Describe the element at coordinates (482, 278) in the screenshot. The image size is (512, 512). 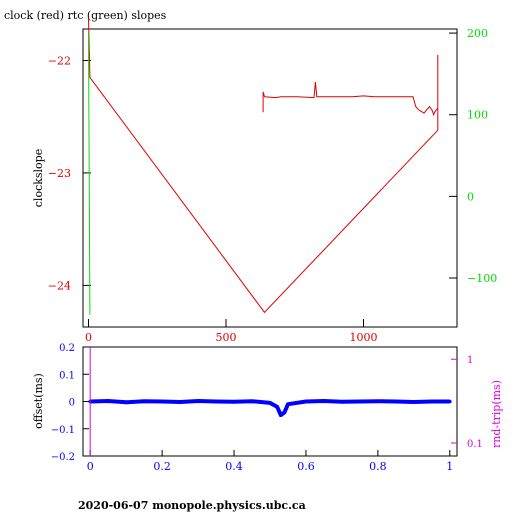
I see `y2-tick-label: −100` at that location.